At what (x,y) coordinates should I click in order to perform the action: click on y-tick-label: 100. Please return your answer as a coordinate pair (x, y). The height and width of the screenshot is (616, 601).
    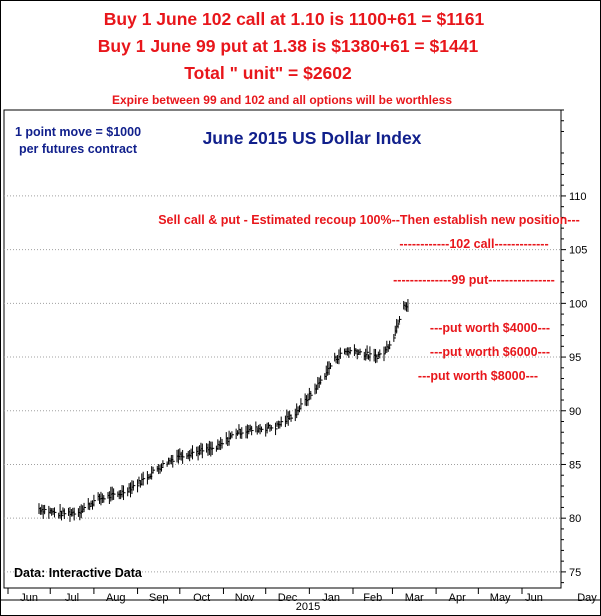
    Looking at the image, I should click on (578, 304).